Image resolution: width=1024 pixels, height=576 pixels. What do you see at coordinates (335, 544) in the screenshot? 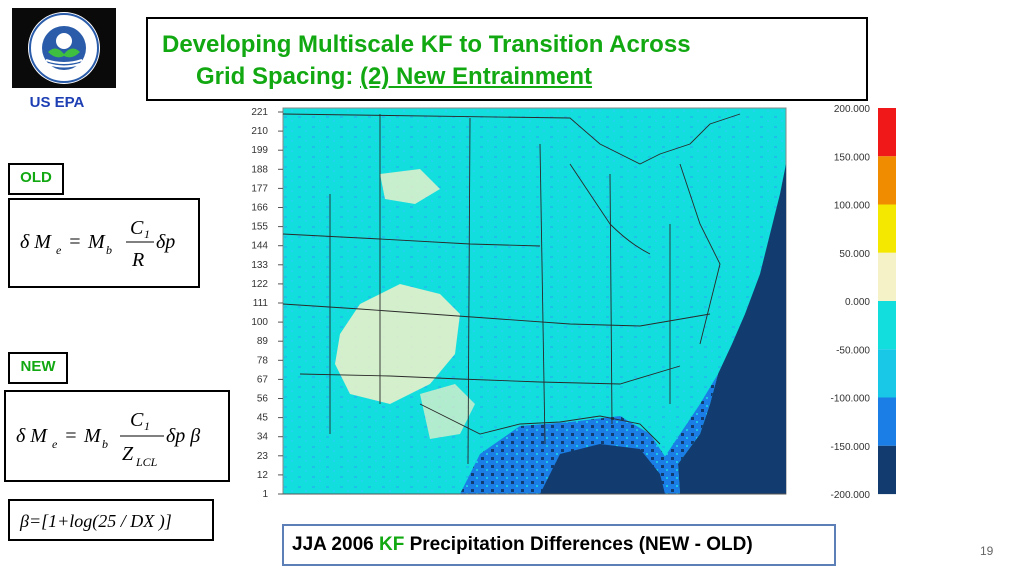
I see `caption-prefix: JJA 2006` at bounding box center [335, 544].